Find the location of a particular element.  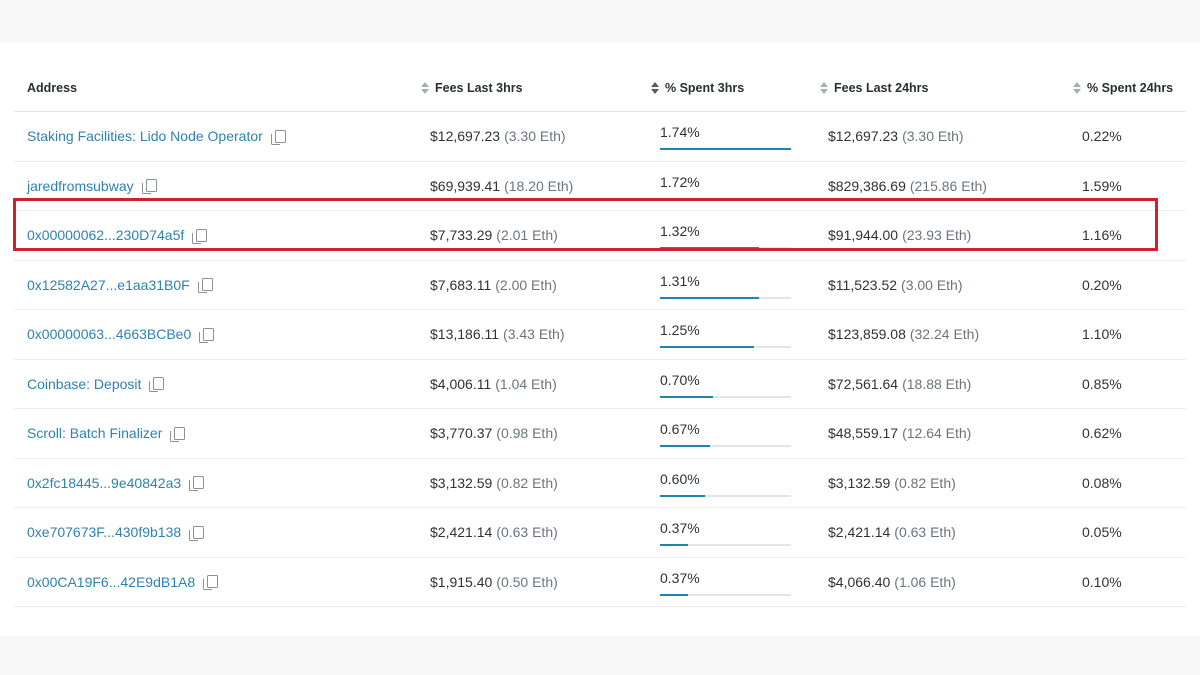

fees-3h-usd: $13,186.11 is located at coordinates (465, 334).